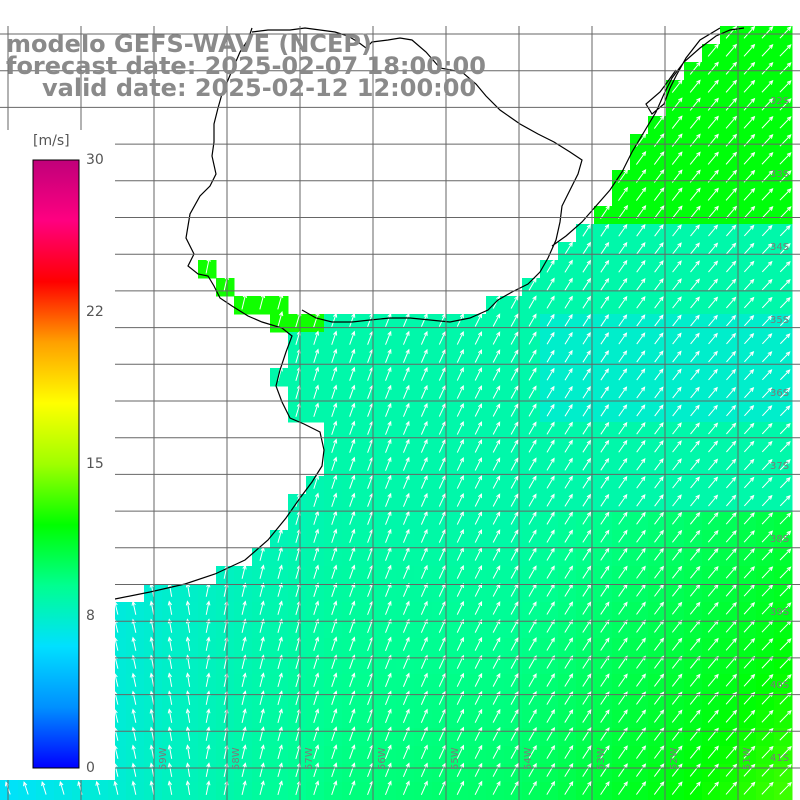 This screenshot has width=800, height=800. Describe the element at coordinates (309, 758) in the screenshot. I see `longitude-label: 57W` at that location.